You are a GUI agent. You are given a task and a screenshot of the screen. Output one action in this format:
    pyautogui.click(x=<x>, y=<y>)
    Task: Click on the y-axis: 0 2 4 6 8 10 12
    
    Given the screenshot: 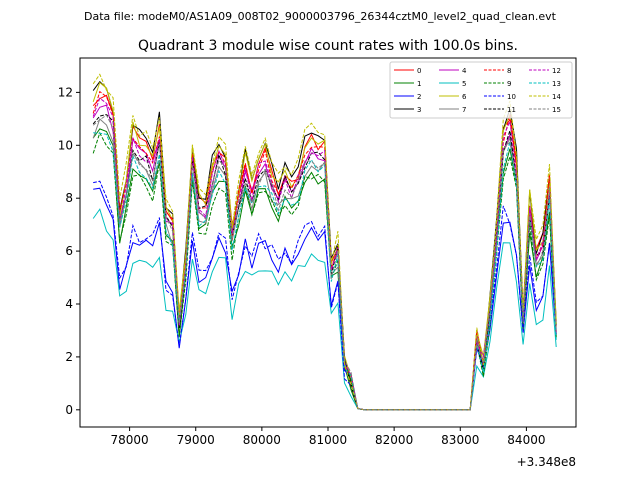 What is the action you would take?
    pyautogui.click(x=69, y=251)
    